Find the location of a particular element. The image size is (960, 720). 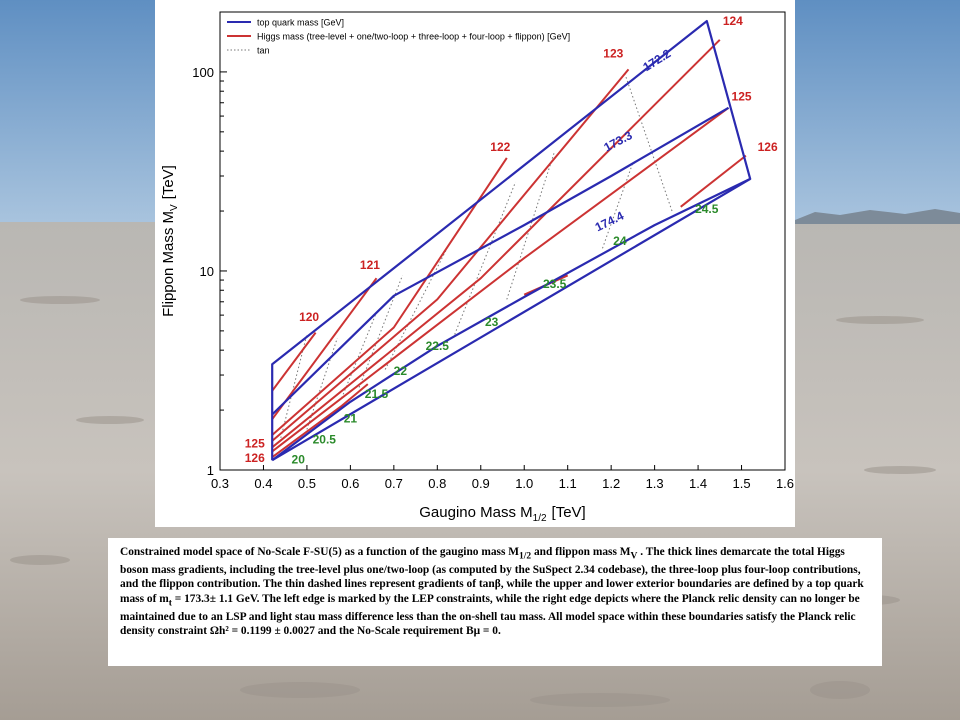

curve-label: 21.5 is located at coordinates (377, 394).